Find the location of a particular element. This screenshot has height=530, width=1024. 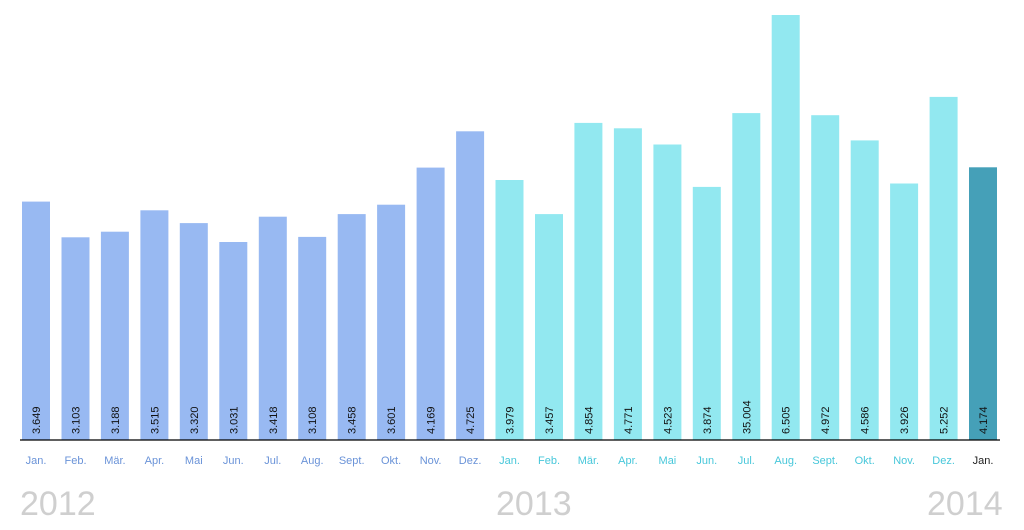

value-label: 4.725 is located at coordinates (471, 420).